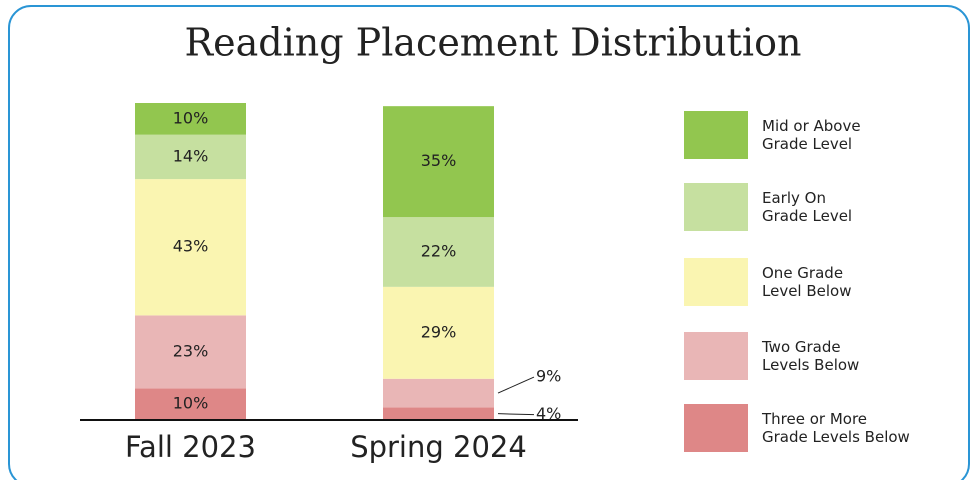 The image size is (972, 484). I want to click on legend-label: Two Grade Levels Below, so click(810, 356).